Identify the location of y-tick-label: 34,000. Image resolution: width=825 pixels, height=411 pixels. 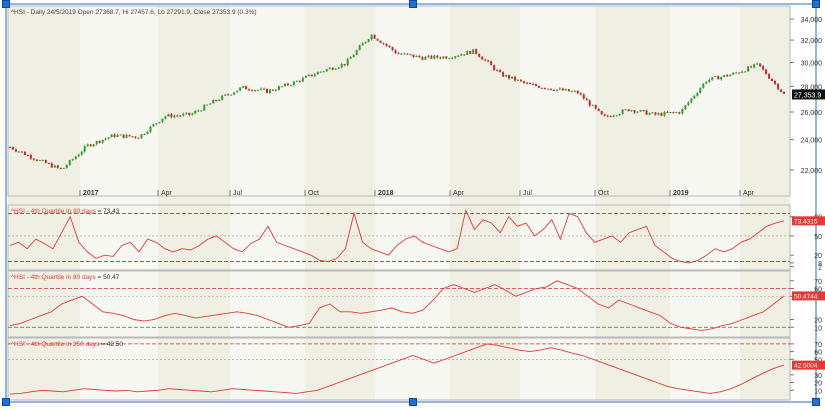
(812, 20).